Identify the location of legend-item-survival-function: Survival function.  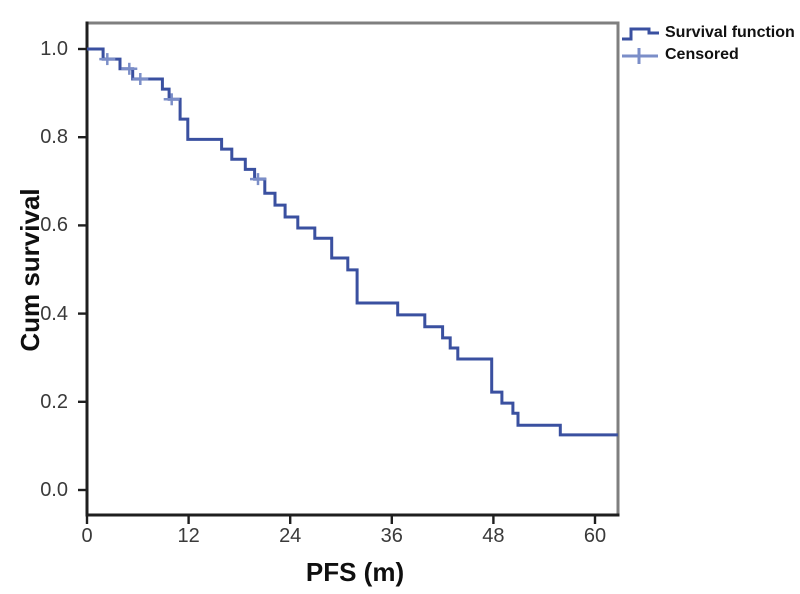
(707, 33).